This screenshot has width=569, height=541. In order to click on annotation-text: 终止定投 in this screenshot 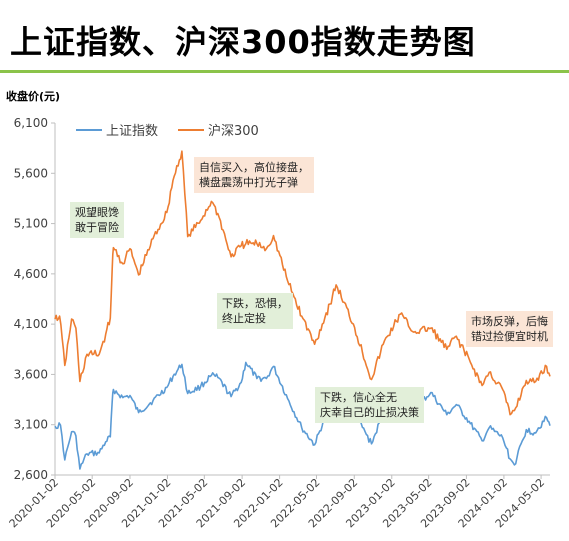, I will do `click(244, 318)`.